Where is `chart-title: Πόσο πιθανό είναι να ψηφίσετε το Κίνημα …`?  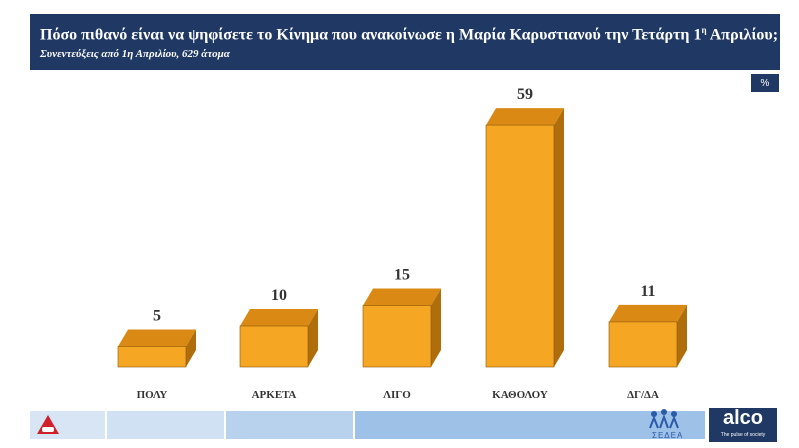 chart-title: Πόσο πιθανό είναι να ψηφίσετε το Κίνημα … is located at coordinates (409, 32).